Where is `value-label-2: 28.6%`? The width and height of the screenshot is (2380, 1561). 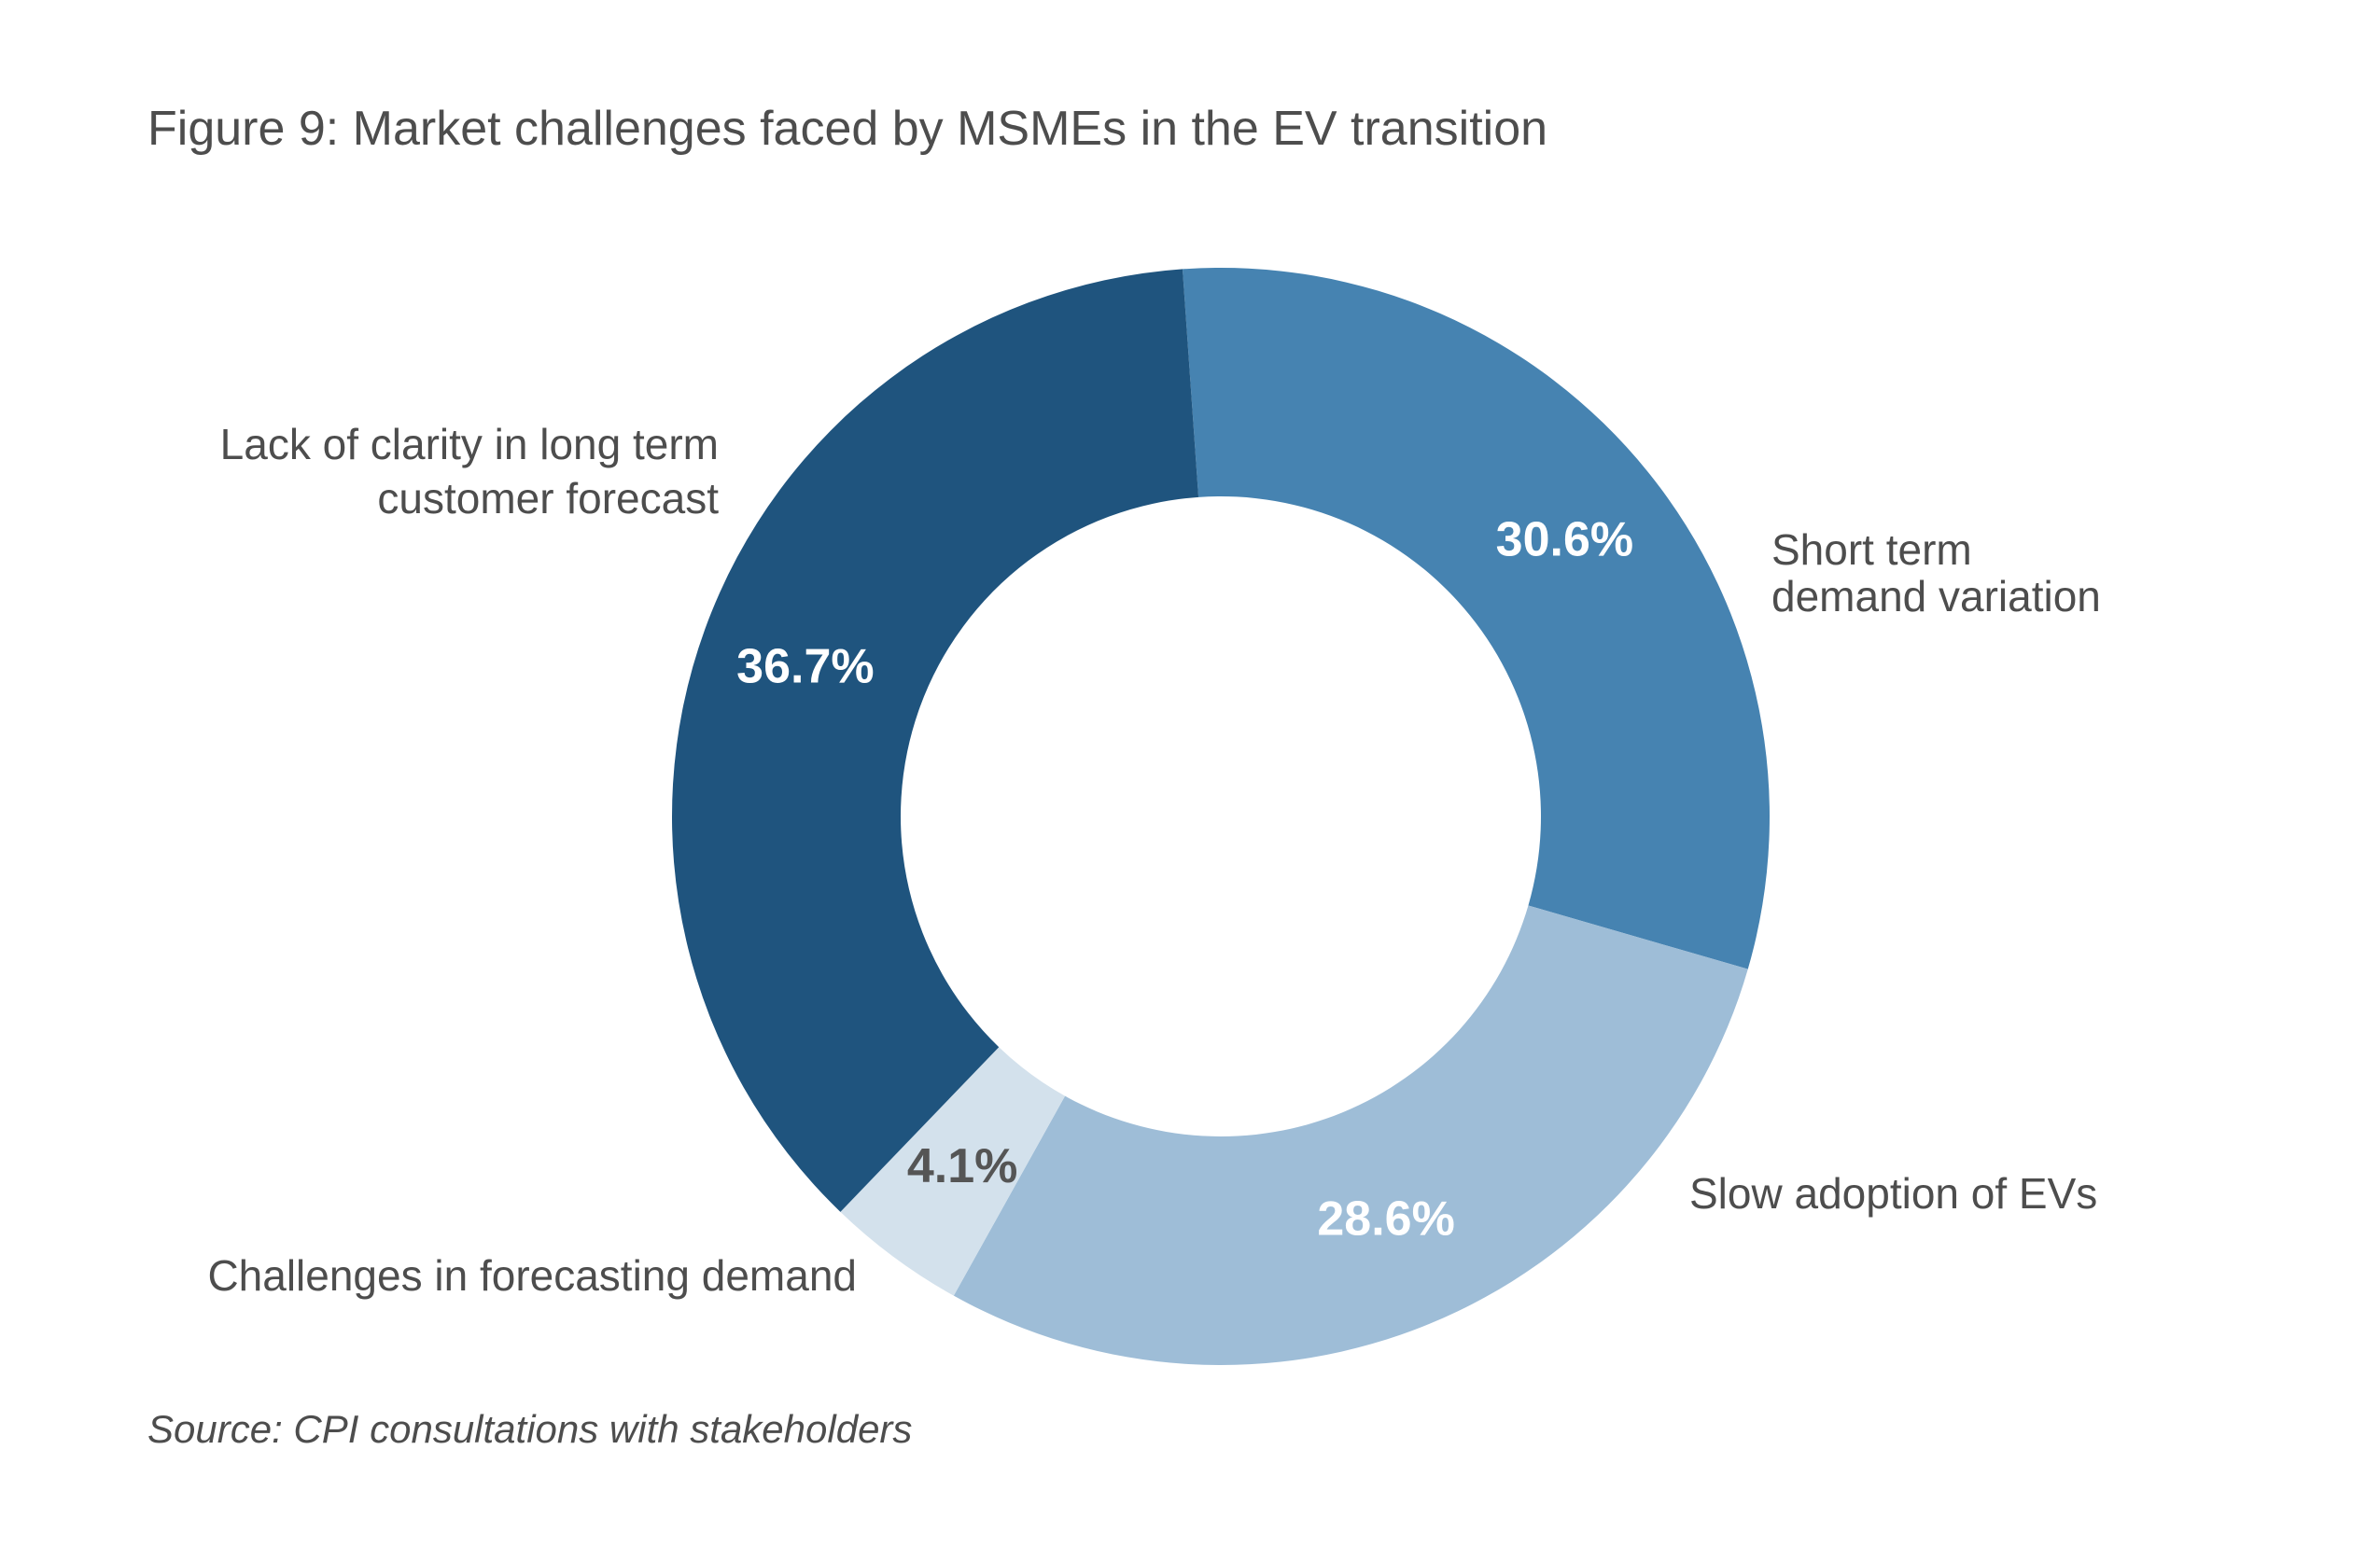 value-label-2: 28.6% is located at coordinates (1385, 1219).